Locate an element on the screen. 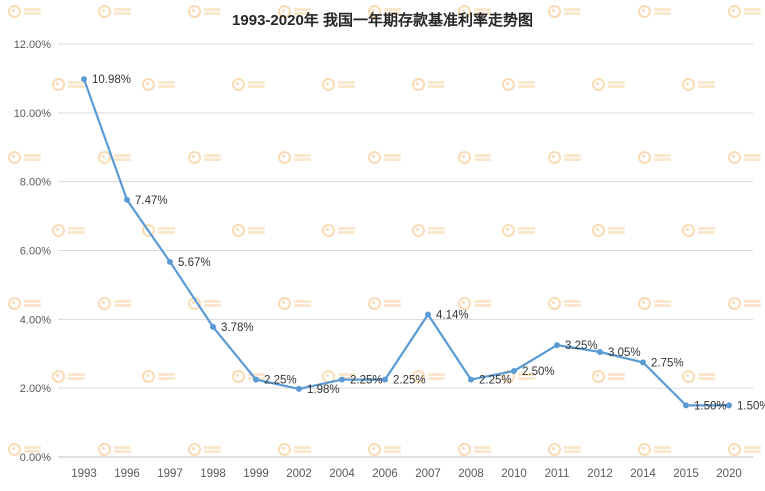 Image resolution: width=765 pixels, height=491 pixels. x-tick-label: 1997 is located at coordinates (170, 474).